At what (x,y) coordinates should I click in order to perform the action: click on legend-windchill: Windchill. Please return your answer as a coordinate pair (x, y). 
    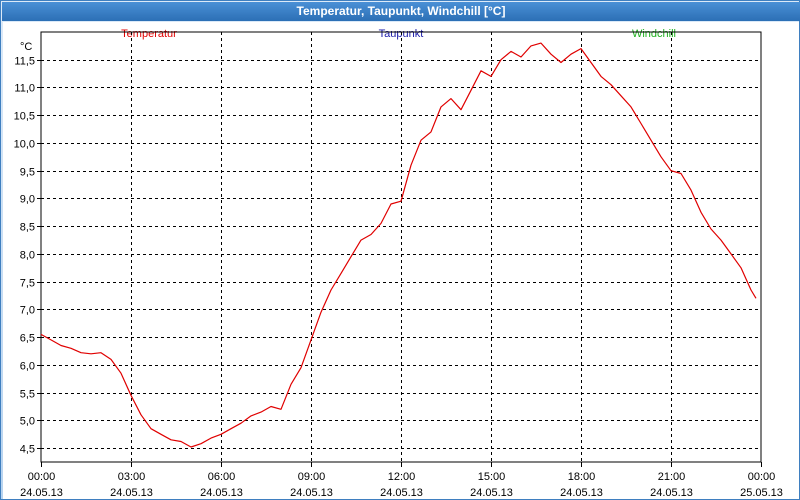
    Looking at the image, I should click on (654, 34).